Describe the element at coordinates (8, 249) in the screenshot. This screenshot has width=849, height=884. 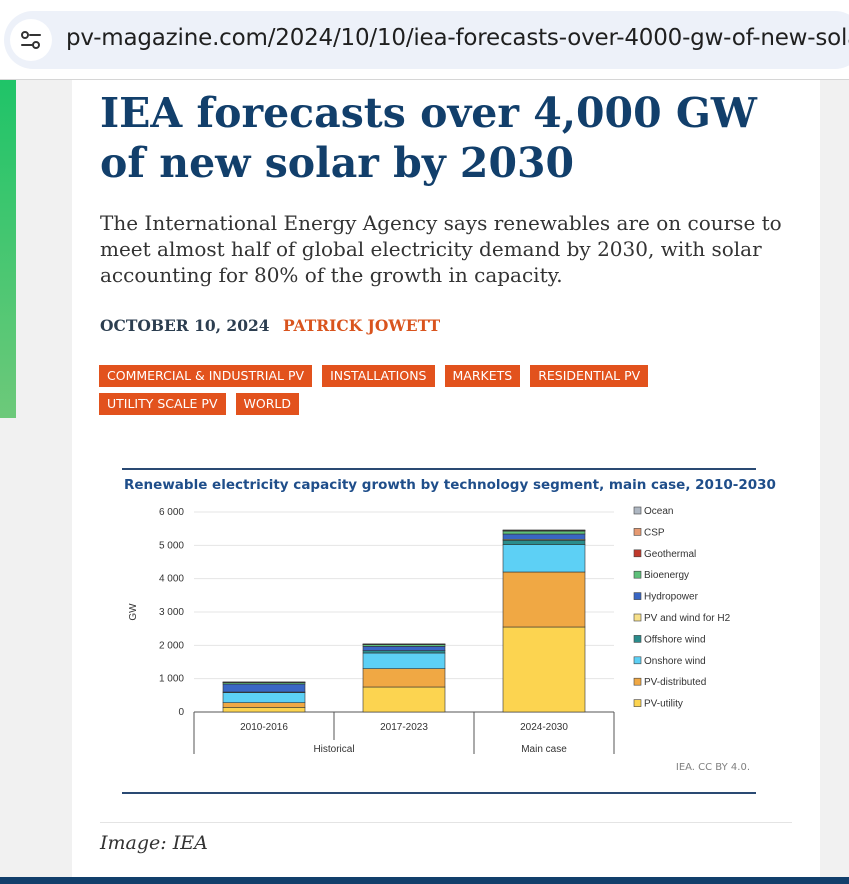
I see `side-accent-strip` at that location.